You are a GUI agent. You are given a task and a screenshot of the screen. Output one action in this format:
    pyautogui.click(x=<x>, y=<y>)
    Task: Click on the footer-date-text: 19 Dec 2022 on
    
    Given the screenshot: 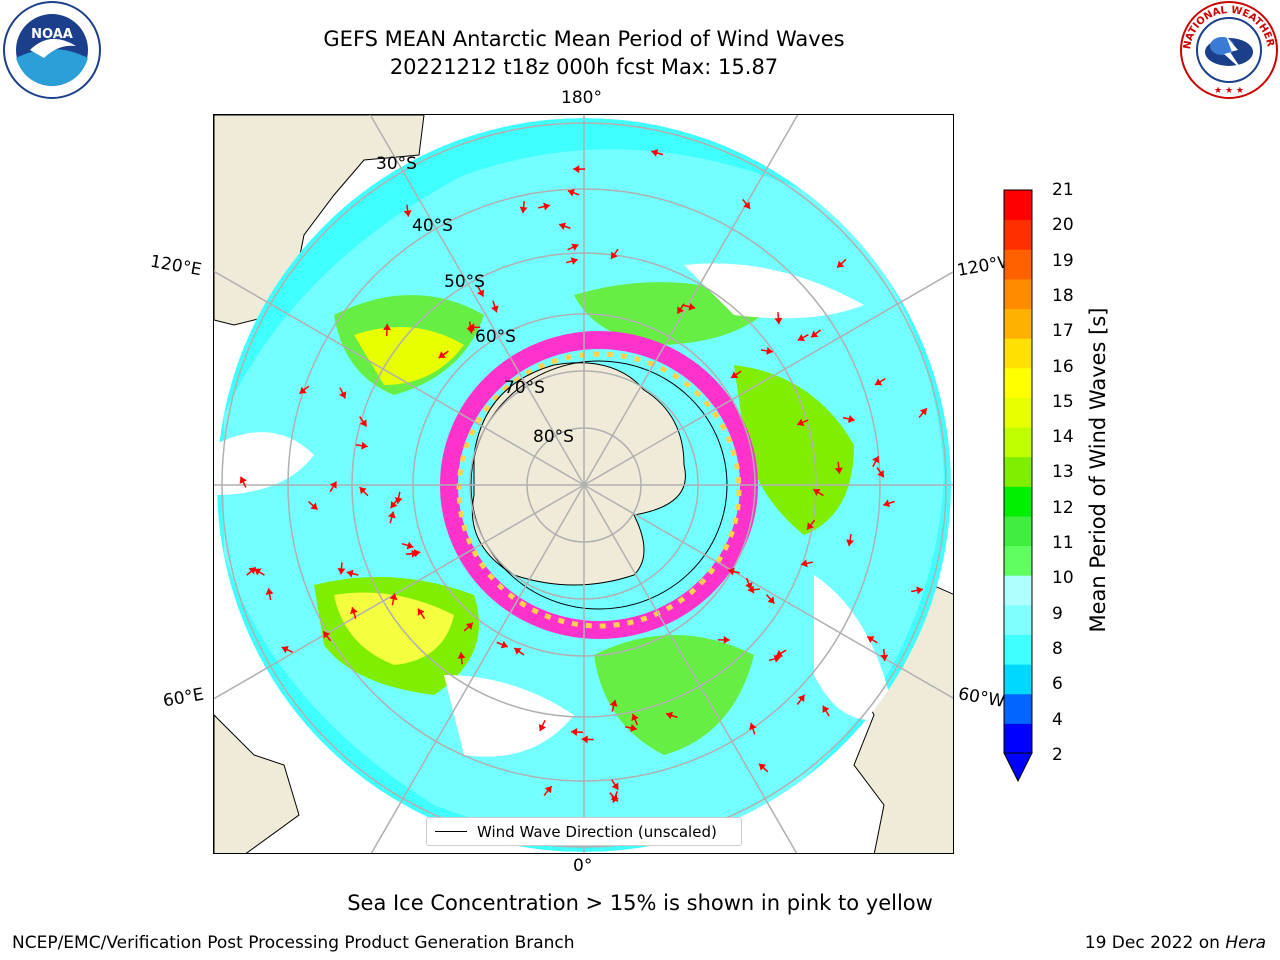 What is the action you would take?
    pyautogui.click(x=1155, y=943)
    